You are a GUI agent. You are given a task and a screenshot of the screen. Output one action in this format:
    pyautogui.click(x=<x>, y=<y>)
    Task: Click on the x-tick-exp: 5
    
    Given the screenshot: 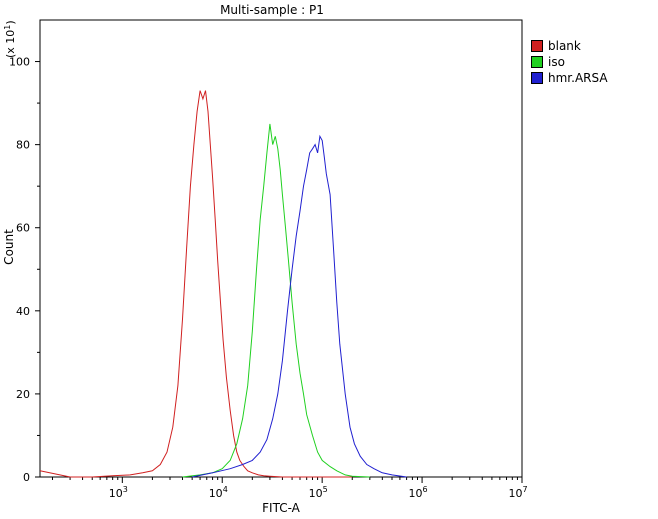 What is the action you would take?
    pyautogui.click(x=325, y=489)
    